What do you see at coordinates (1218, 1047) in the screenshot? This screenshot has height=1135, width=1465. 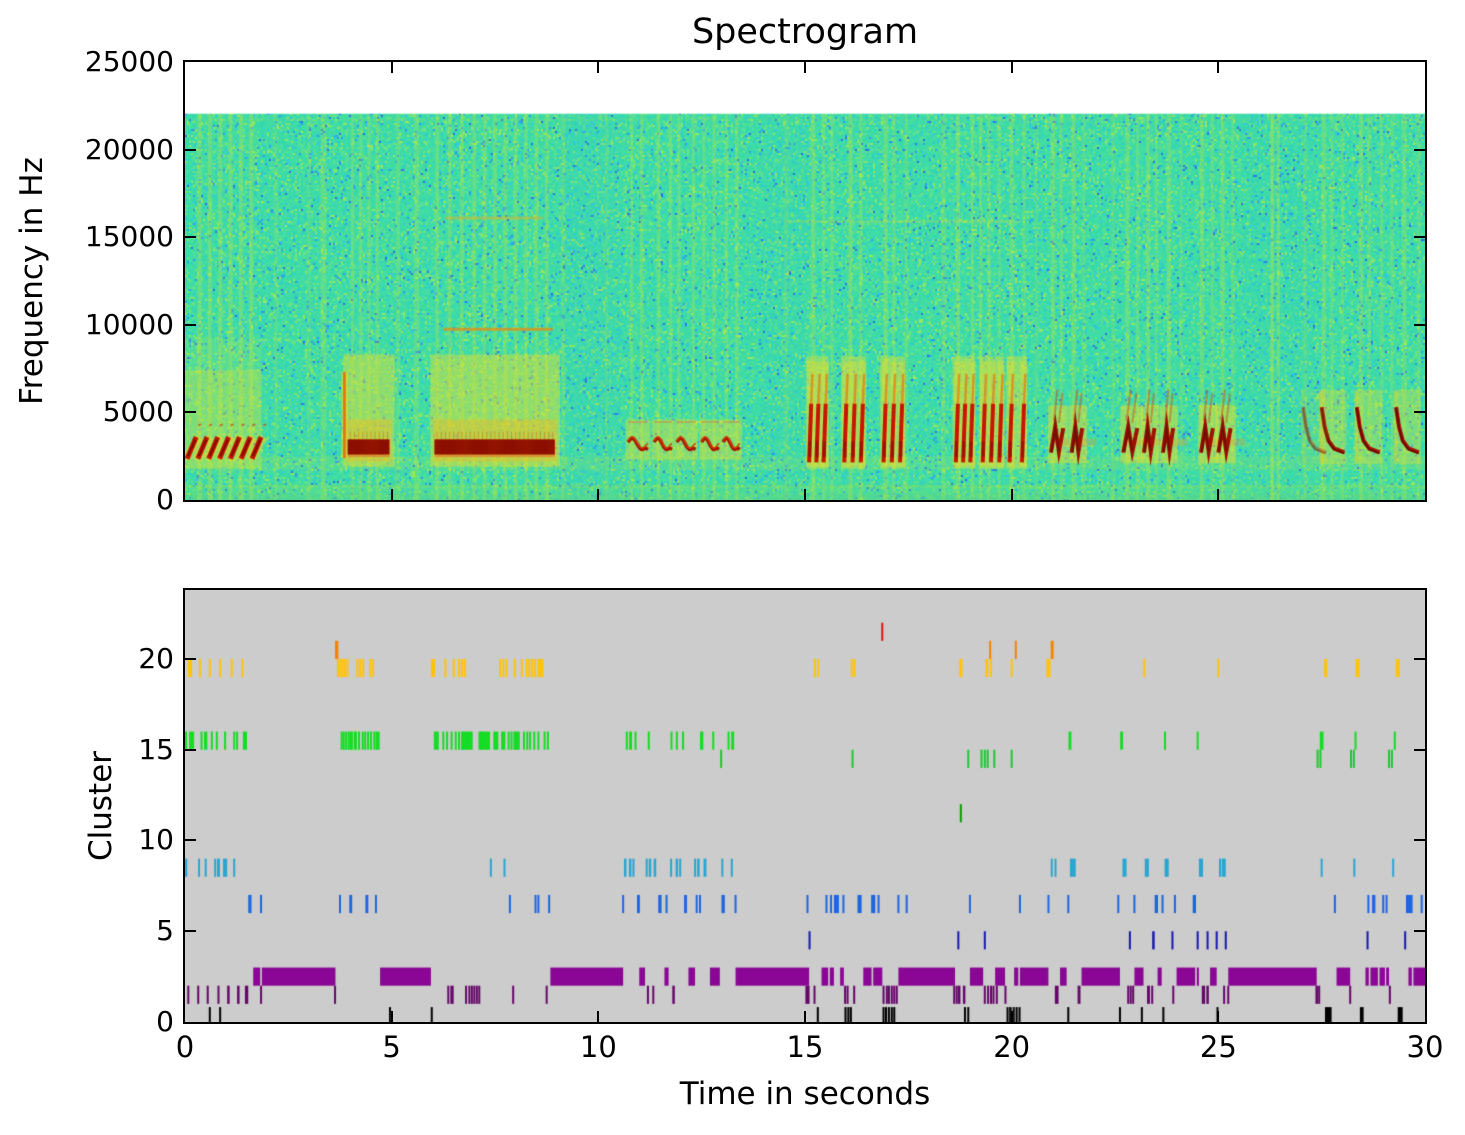 I see `time-tick-label: 25` at bounding box center [1218, 1047].